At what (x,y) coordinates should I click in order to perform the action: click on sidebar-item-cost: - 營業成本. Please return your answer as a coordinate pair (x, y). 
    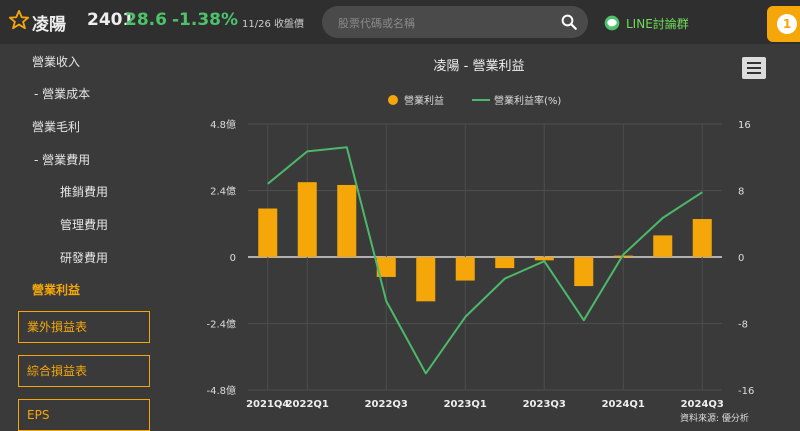
    Looking at the image, I should click on (62, 94).